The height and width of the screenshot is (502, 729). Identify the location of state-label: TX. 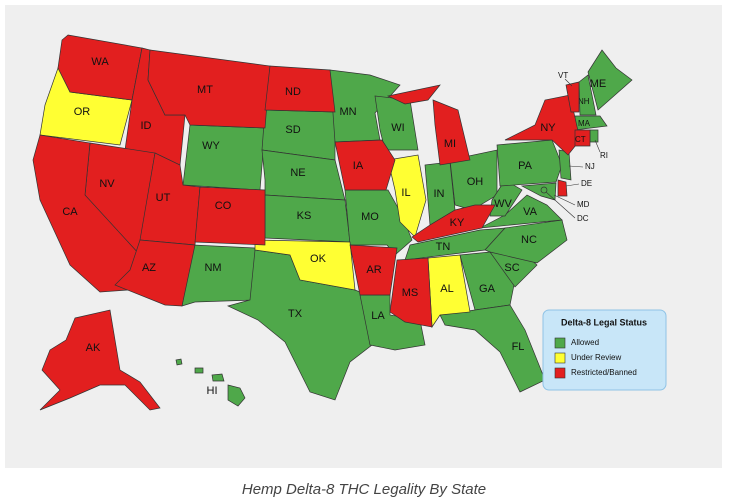
(295, 314).